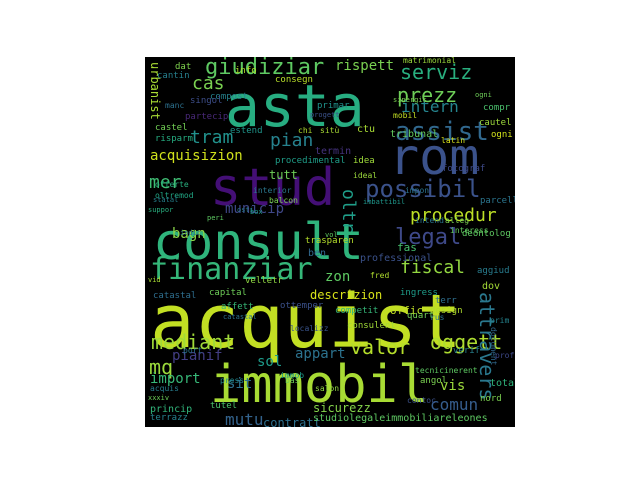  What do you see at coordinates (421, 316) in the screenshot?
I see `word: quart` at bounding box center [421, 316].